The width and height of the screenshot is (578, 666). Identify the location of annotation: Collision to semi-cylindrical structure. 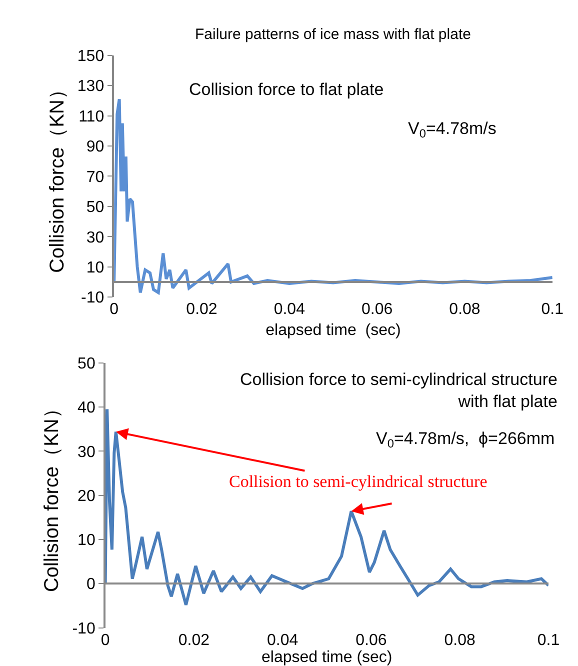
(358, 481).